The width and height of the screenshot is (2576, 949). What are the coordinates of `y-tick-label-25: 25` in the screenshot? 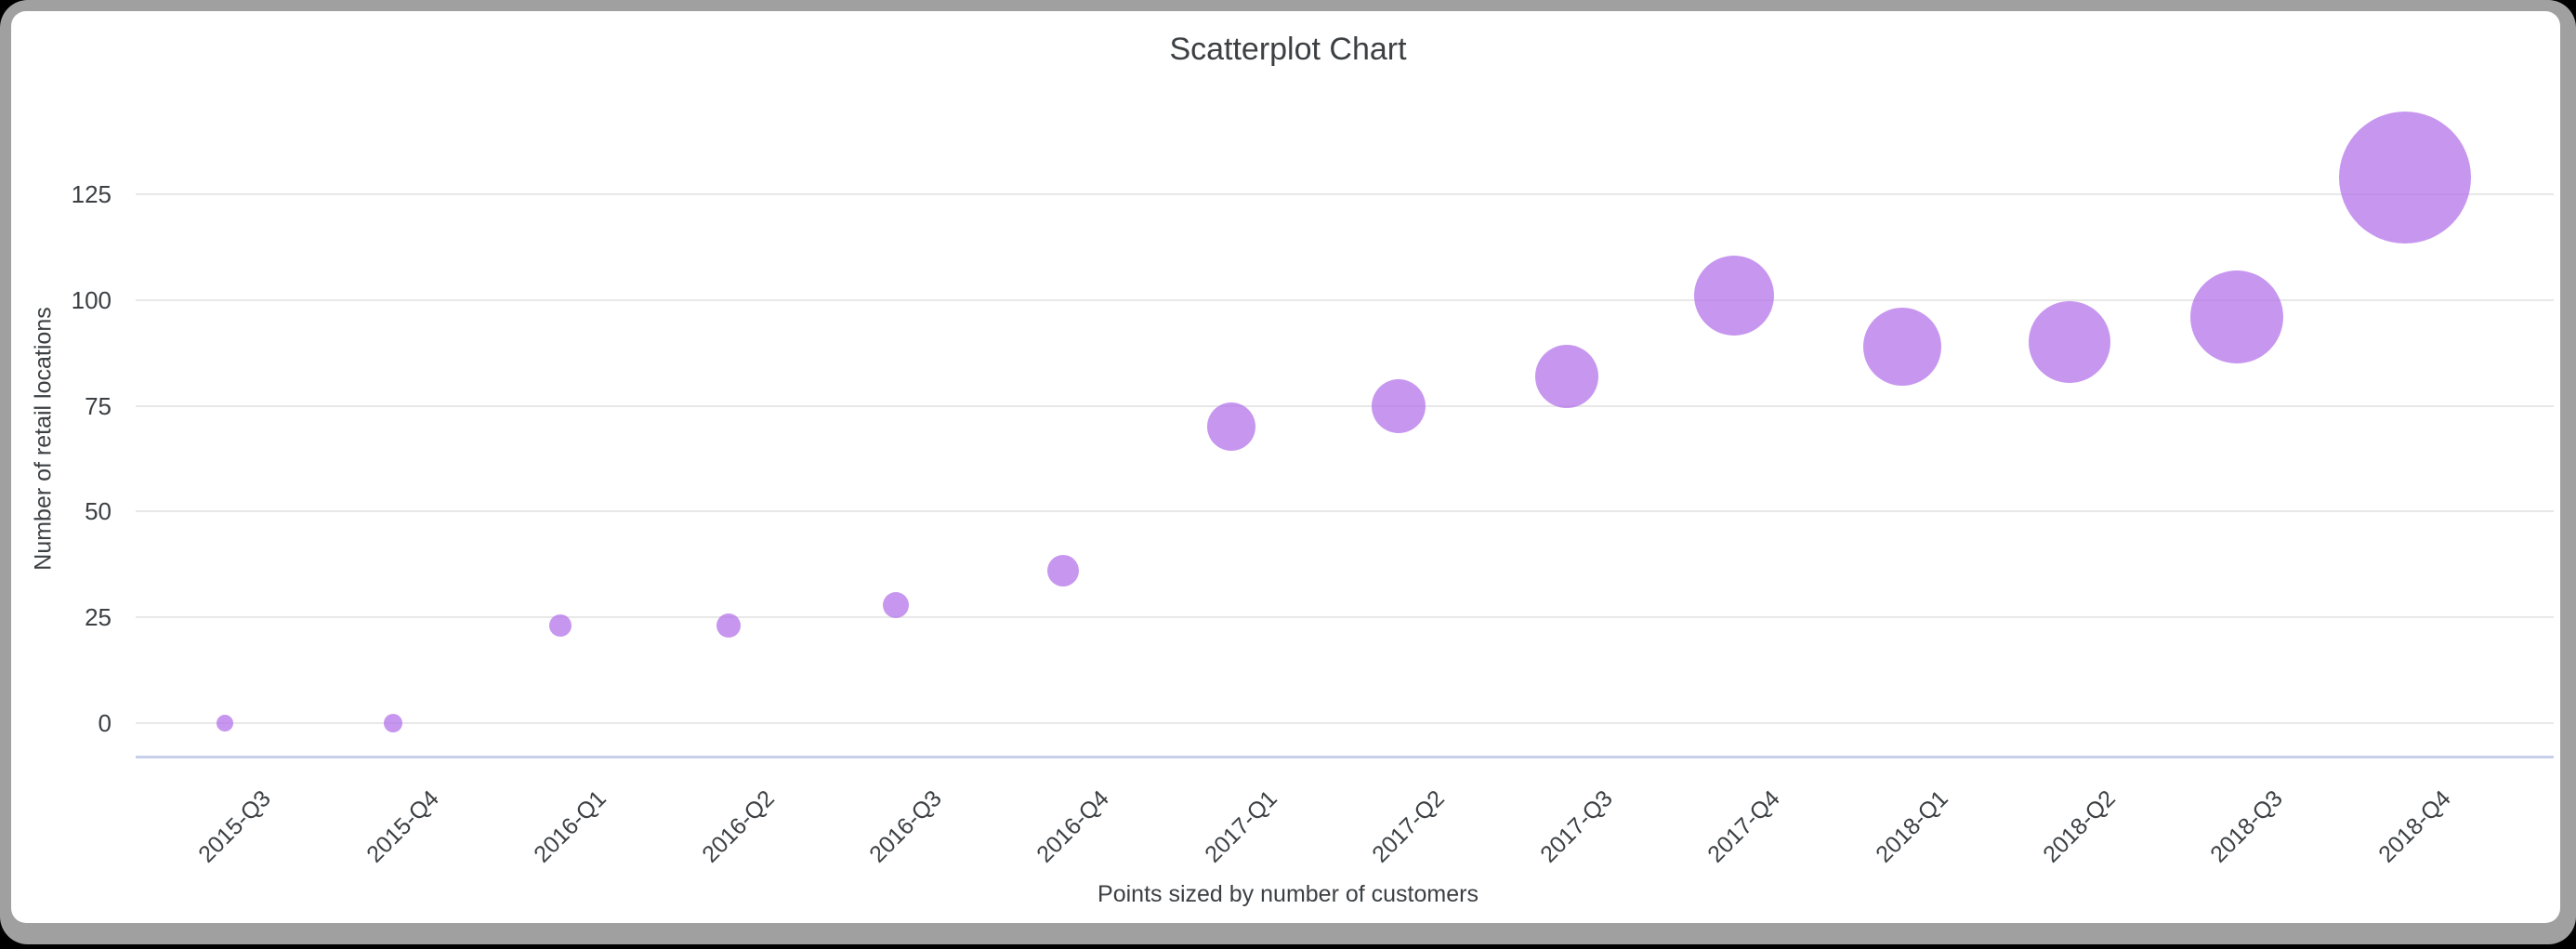 It's located at (98, 617).